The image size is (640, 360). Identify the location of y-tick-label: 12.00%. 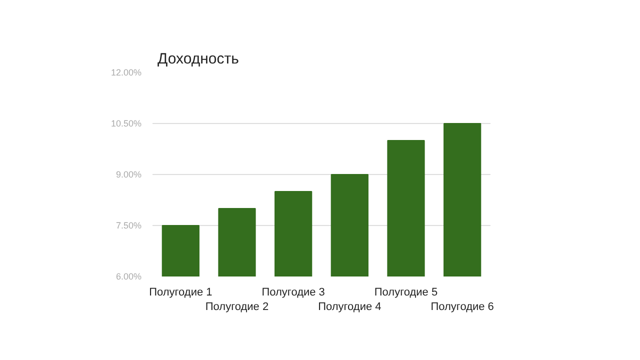
(126, 73).